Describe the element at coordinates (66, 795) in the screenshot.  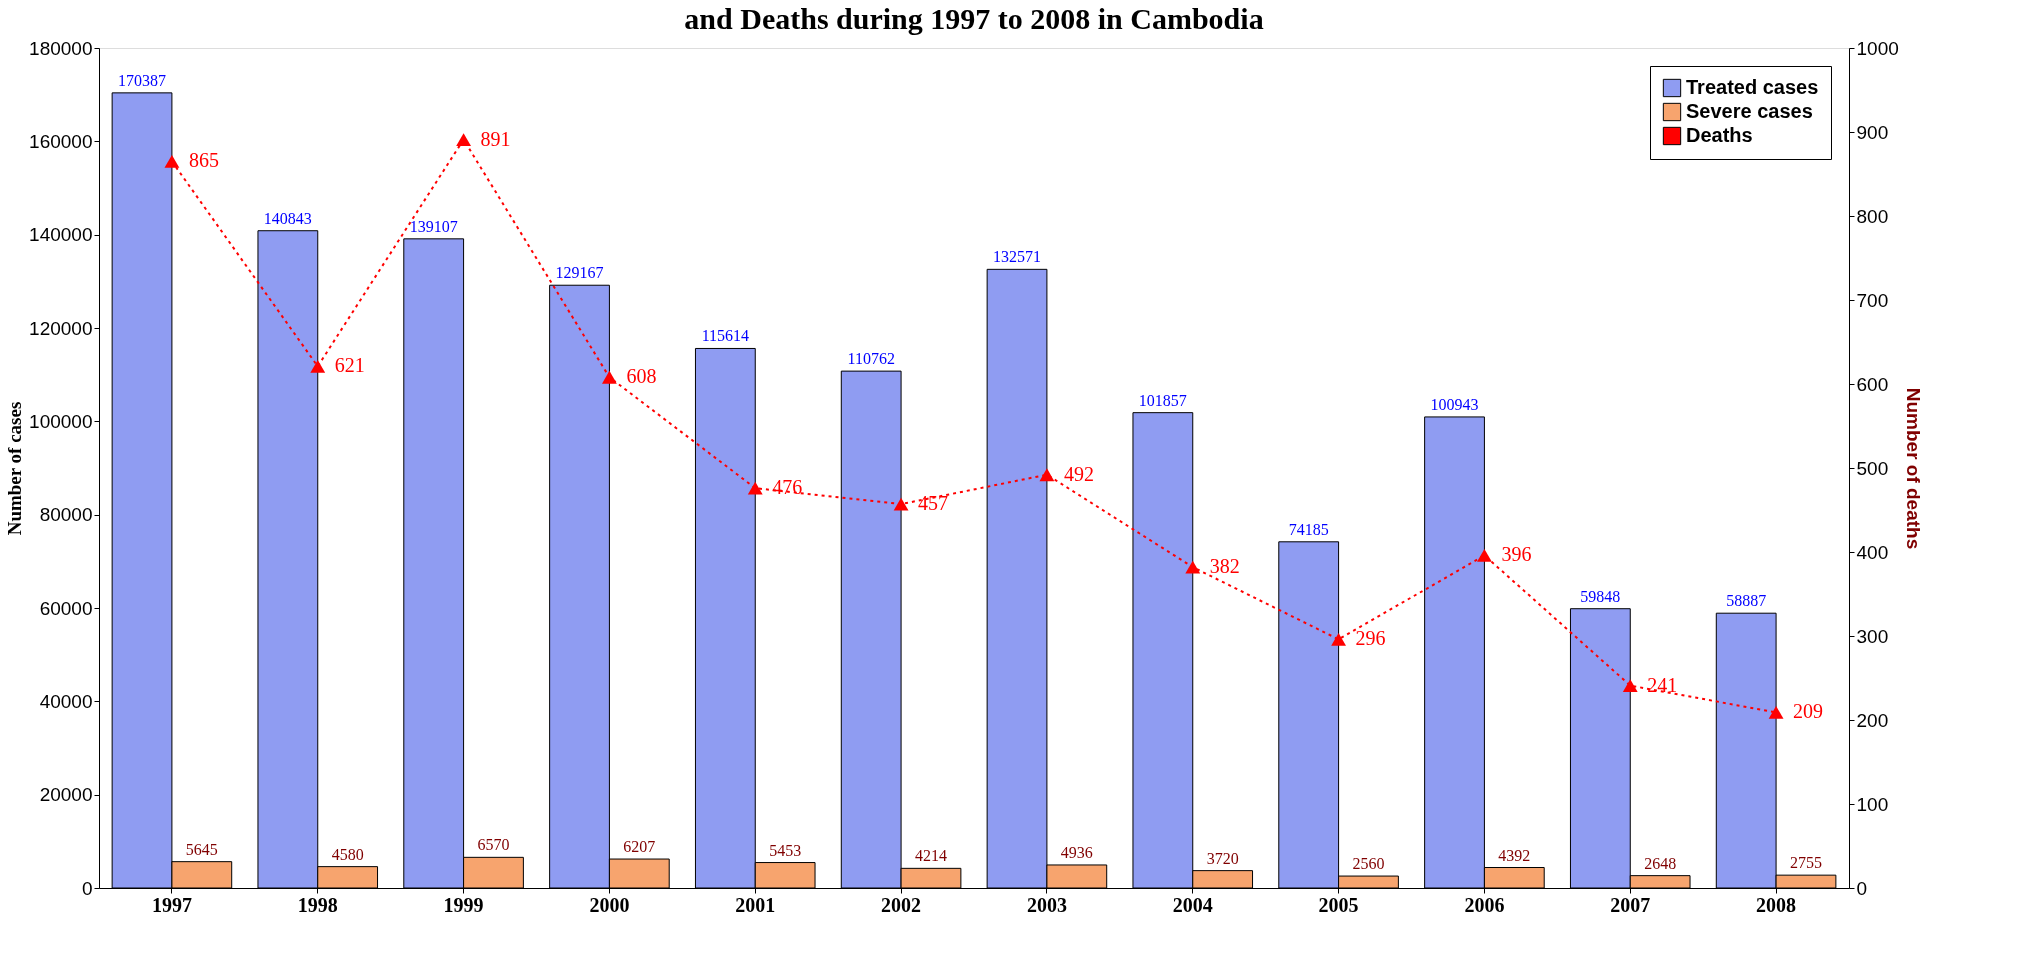
I see `y-tick-label: 20000` at that location.